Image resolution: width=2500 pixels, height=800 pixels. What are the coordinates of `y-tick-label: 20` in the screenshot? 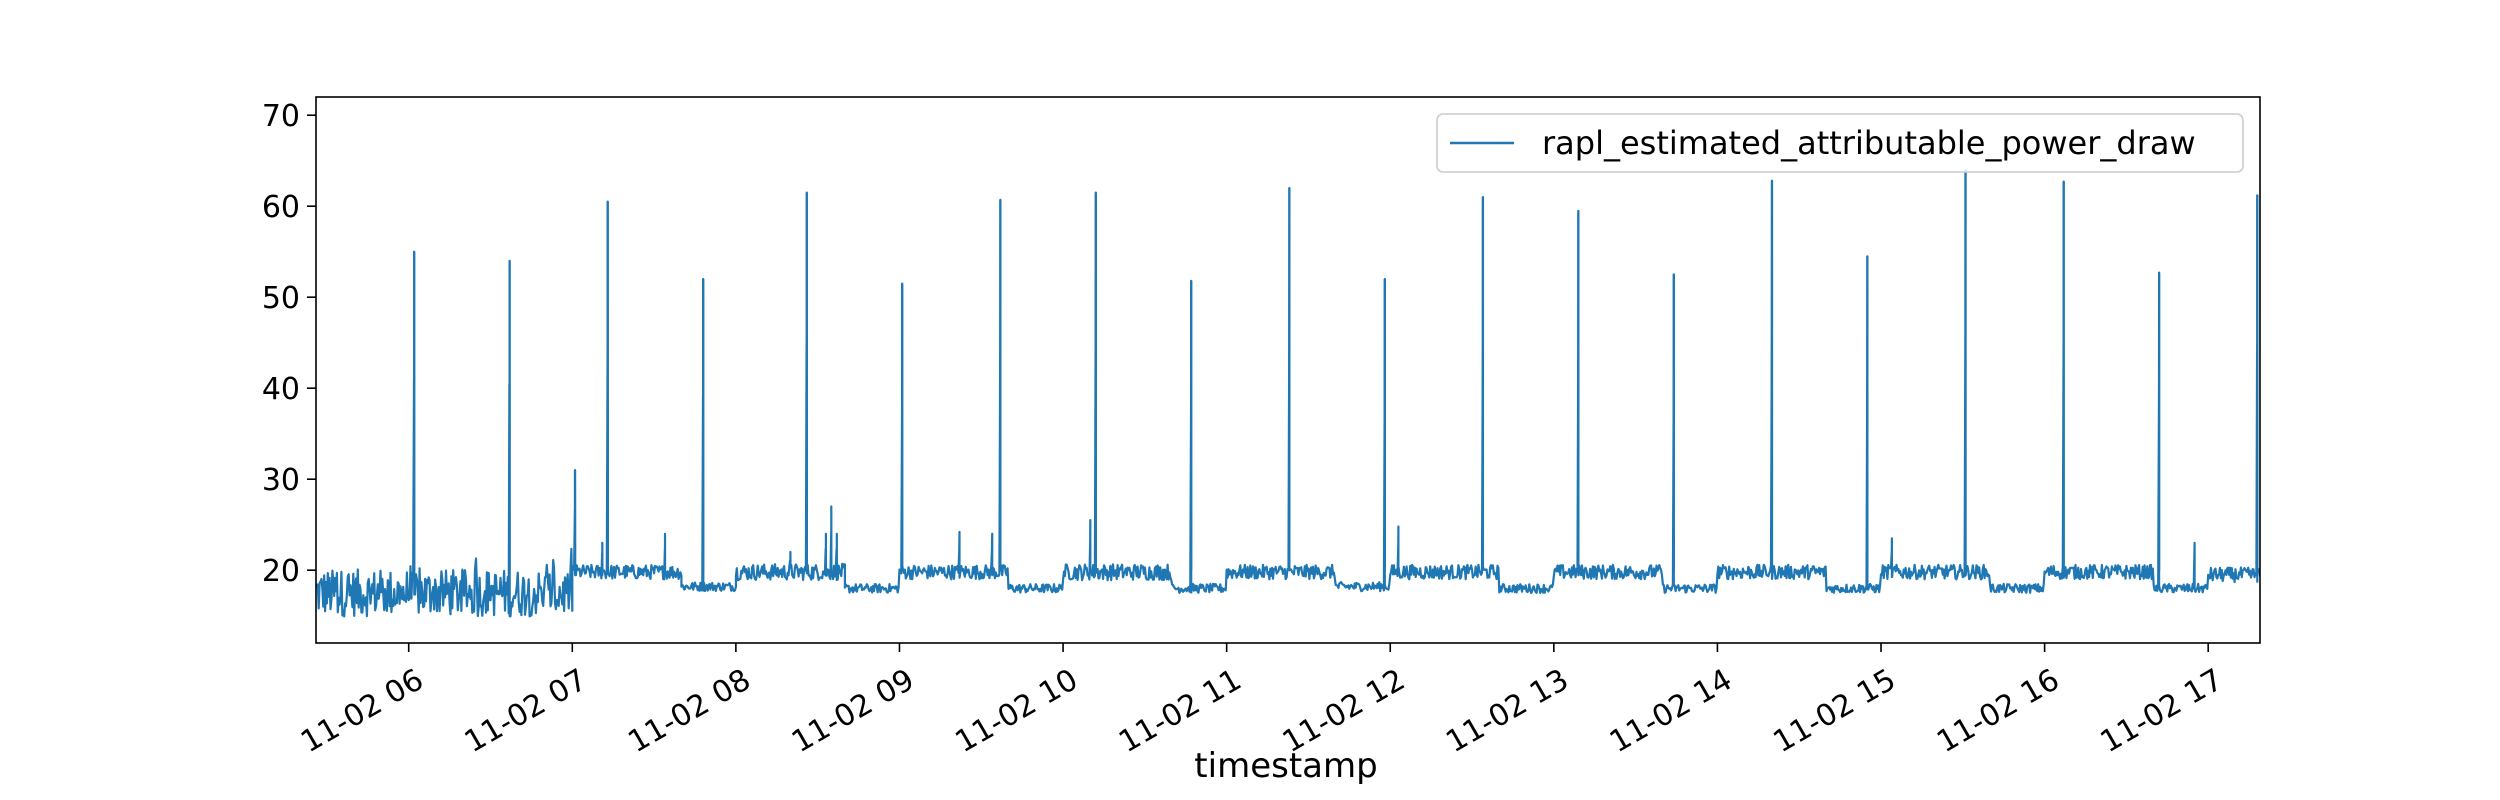 It's located at (281, 571).